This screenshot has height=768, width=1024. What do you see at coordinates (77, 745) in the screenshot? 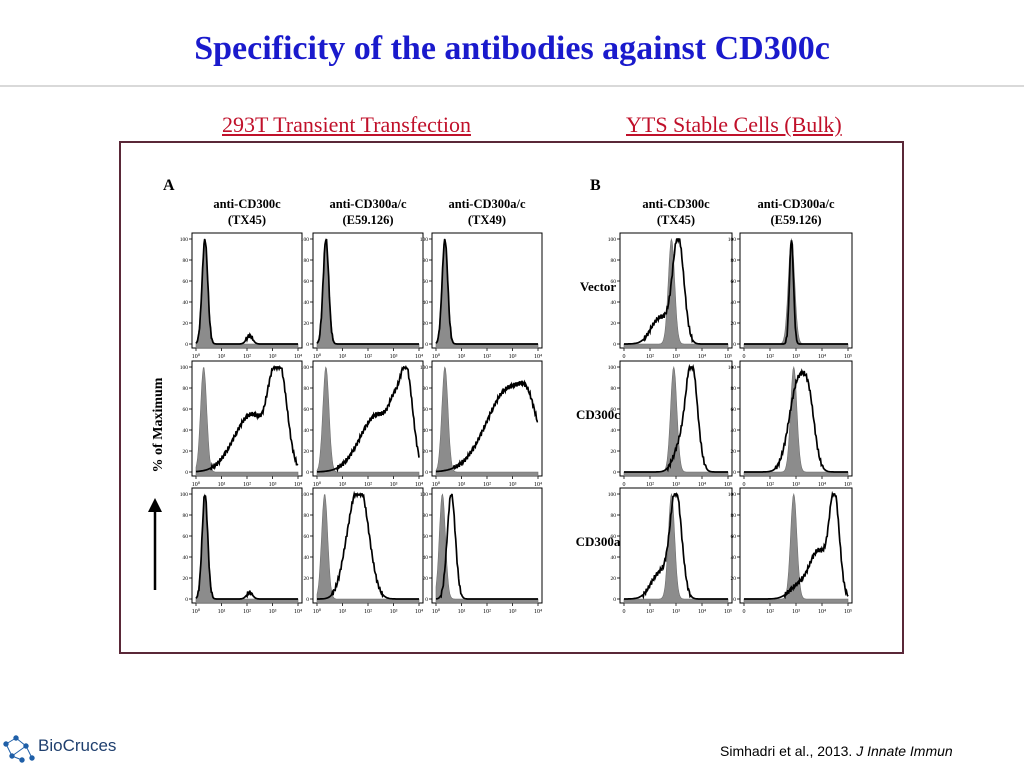
I see `biocruces-logo-text: BioCruces` at bounding box center [77, 745].